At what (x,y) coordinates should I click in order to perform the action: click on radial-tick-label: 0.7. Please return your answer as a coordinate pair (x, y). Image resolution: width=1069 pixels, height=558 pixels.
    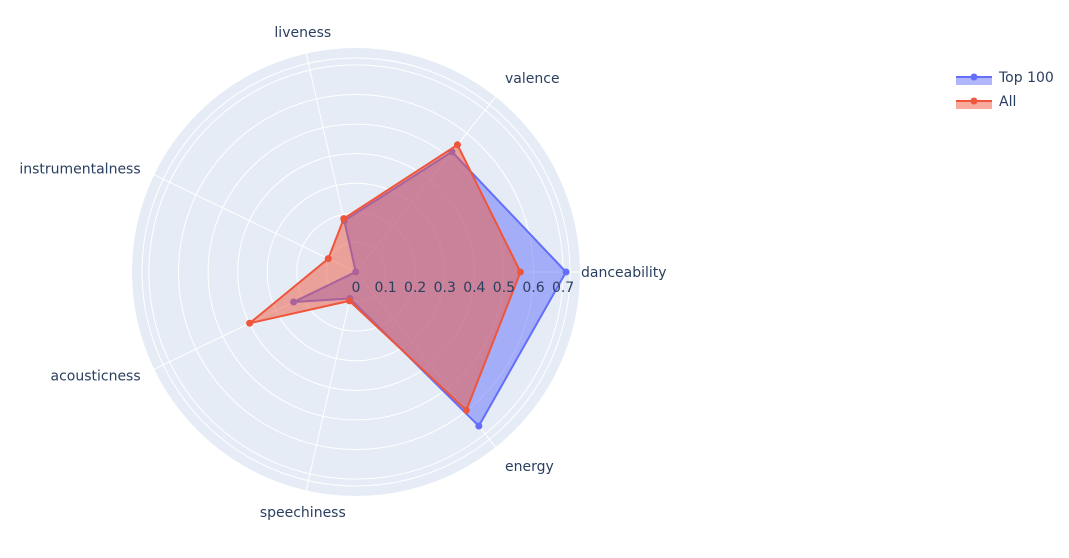
    Looking at the image, I should click on (563, 288).